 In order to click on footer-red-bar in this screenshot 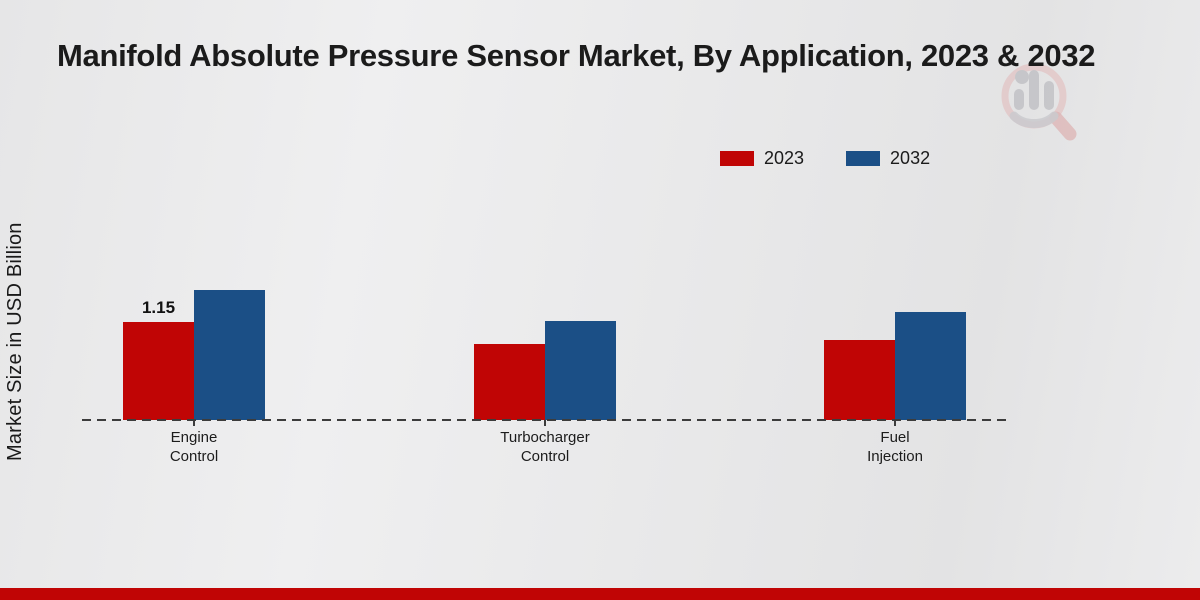, I will do `click(600, 594)`.